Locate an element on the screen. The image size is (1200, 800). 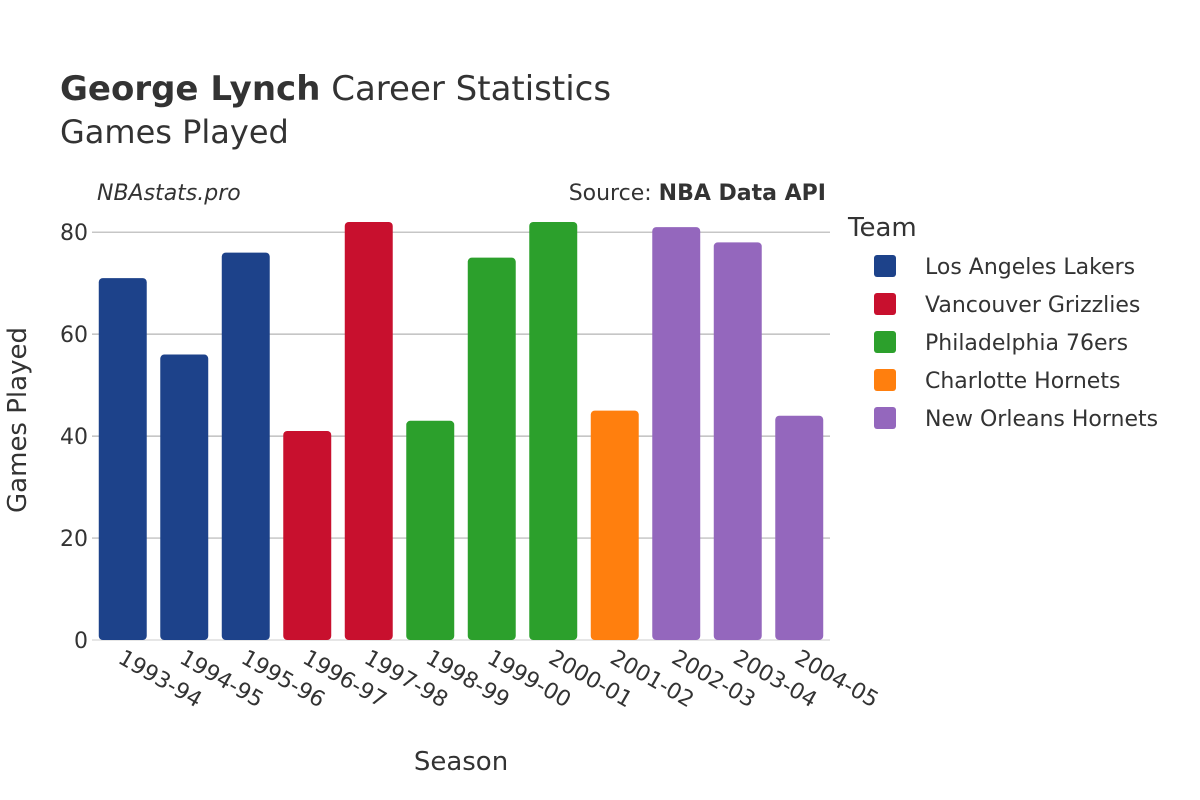
legend-label: Vancouver Grizzlies is located at coordinates (1032, 305).